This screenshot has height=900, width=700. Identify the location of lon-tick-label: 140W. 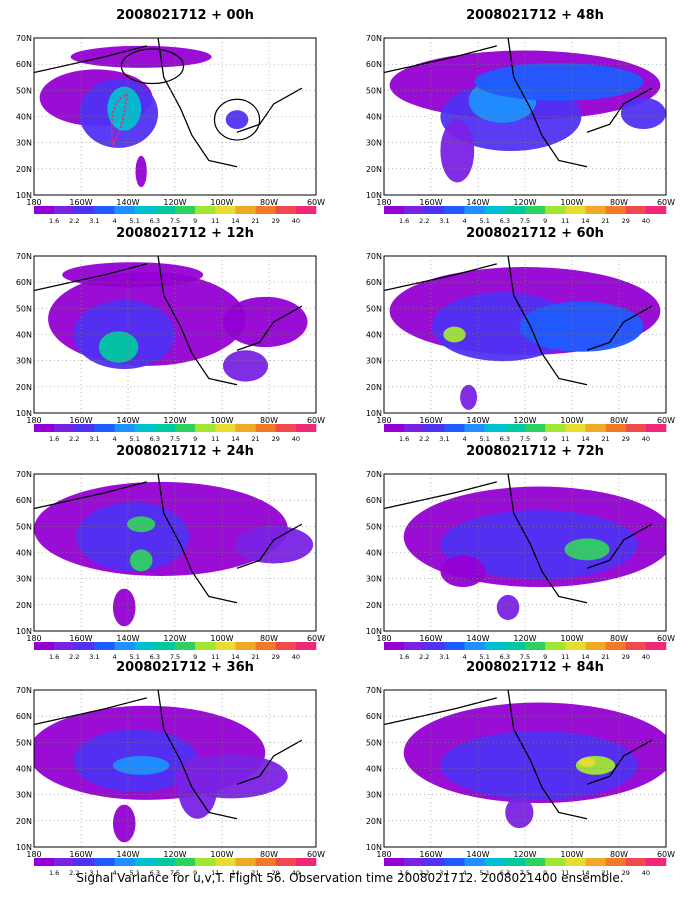
(127, 202).